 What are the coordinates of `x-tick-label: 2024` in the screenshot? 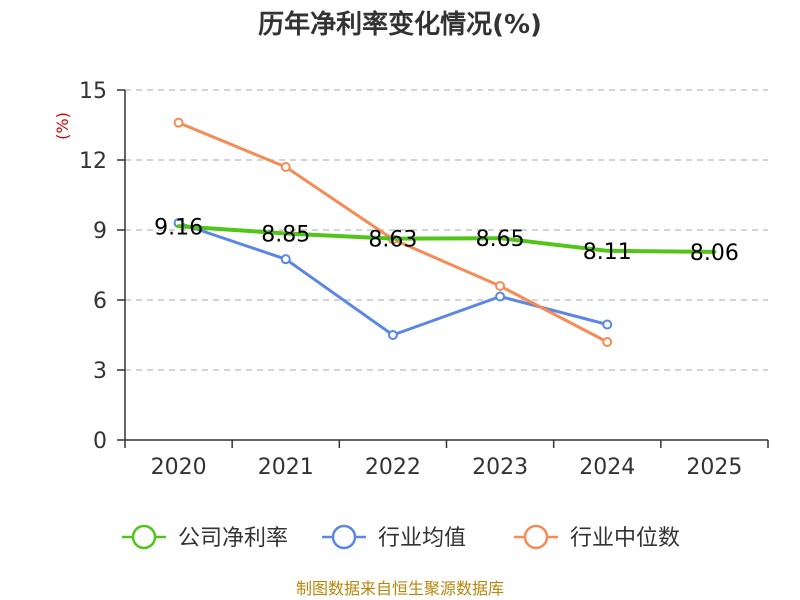 It's located at (607, 467).